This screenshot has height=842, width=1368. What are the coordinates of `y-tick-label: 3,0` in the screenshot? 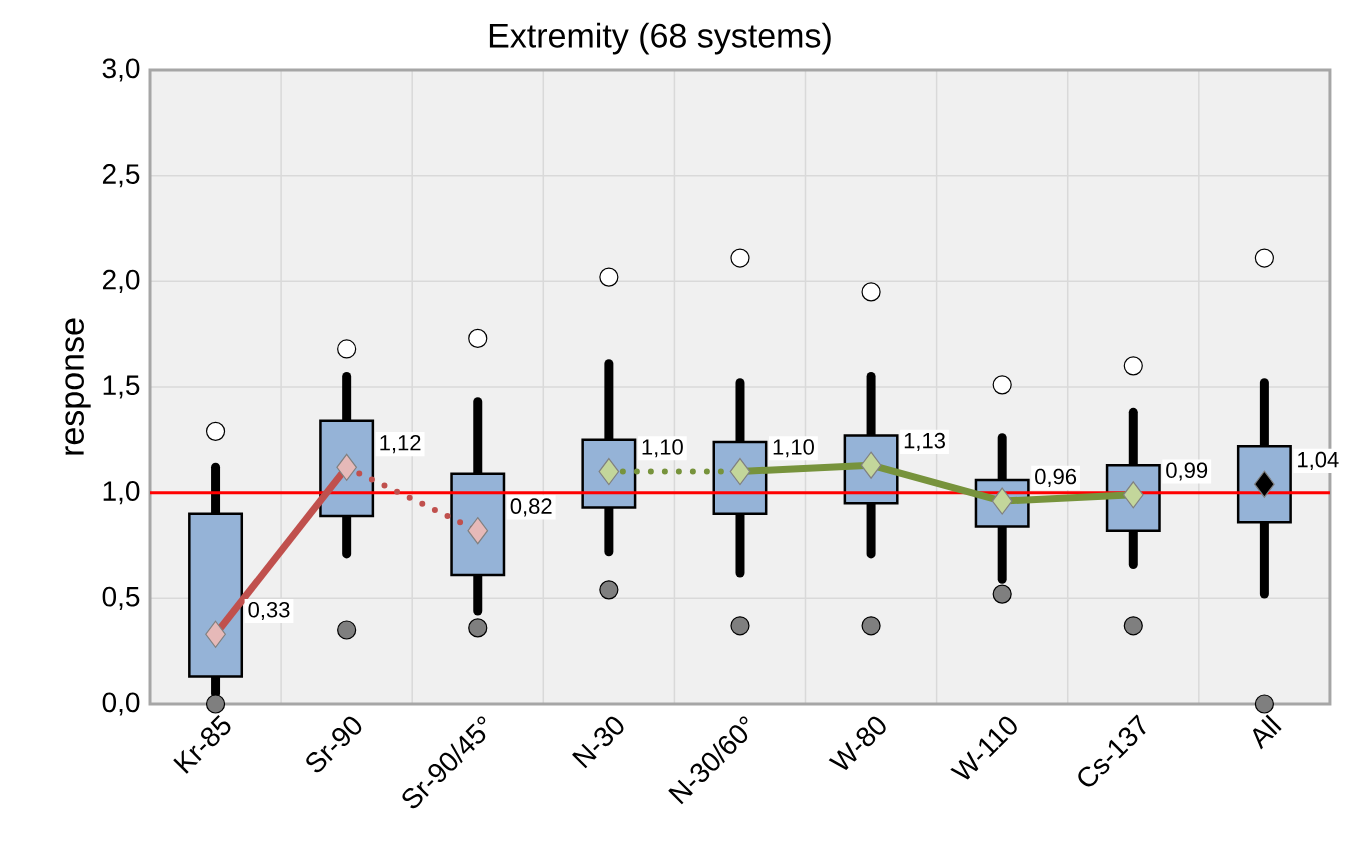 It's located at (121, 70).